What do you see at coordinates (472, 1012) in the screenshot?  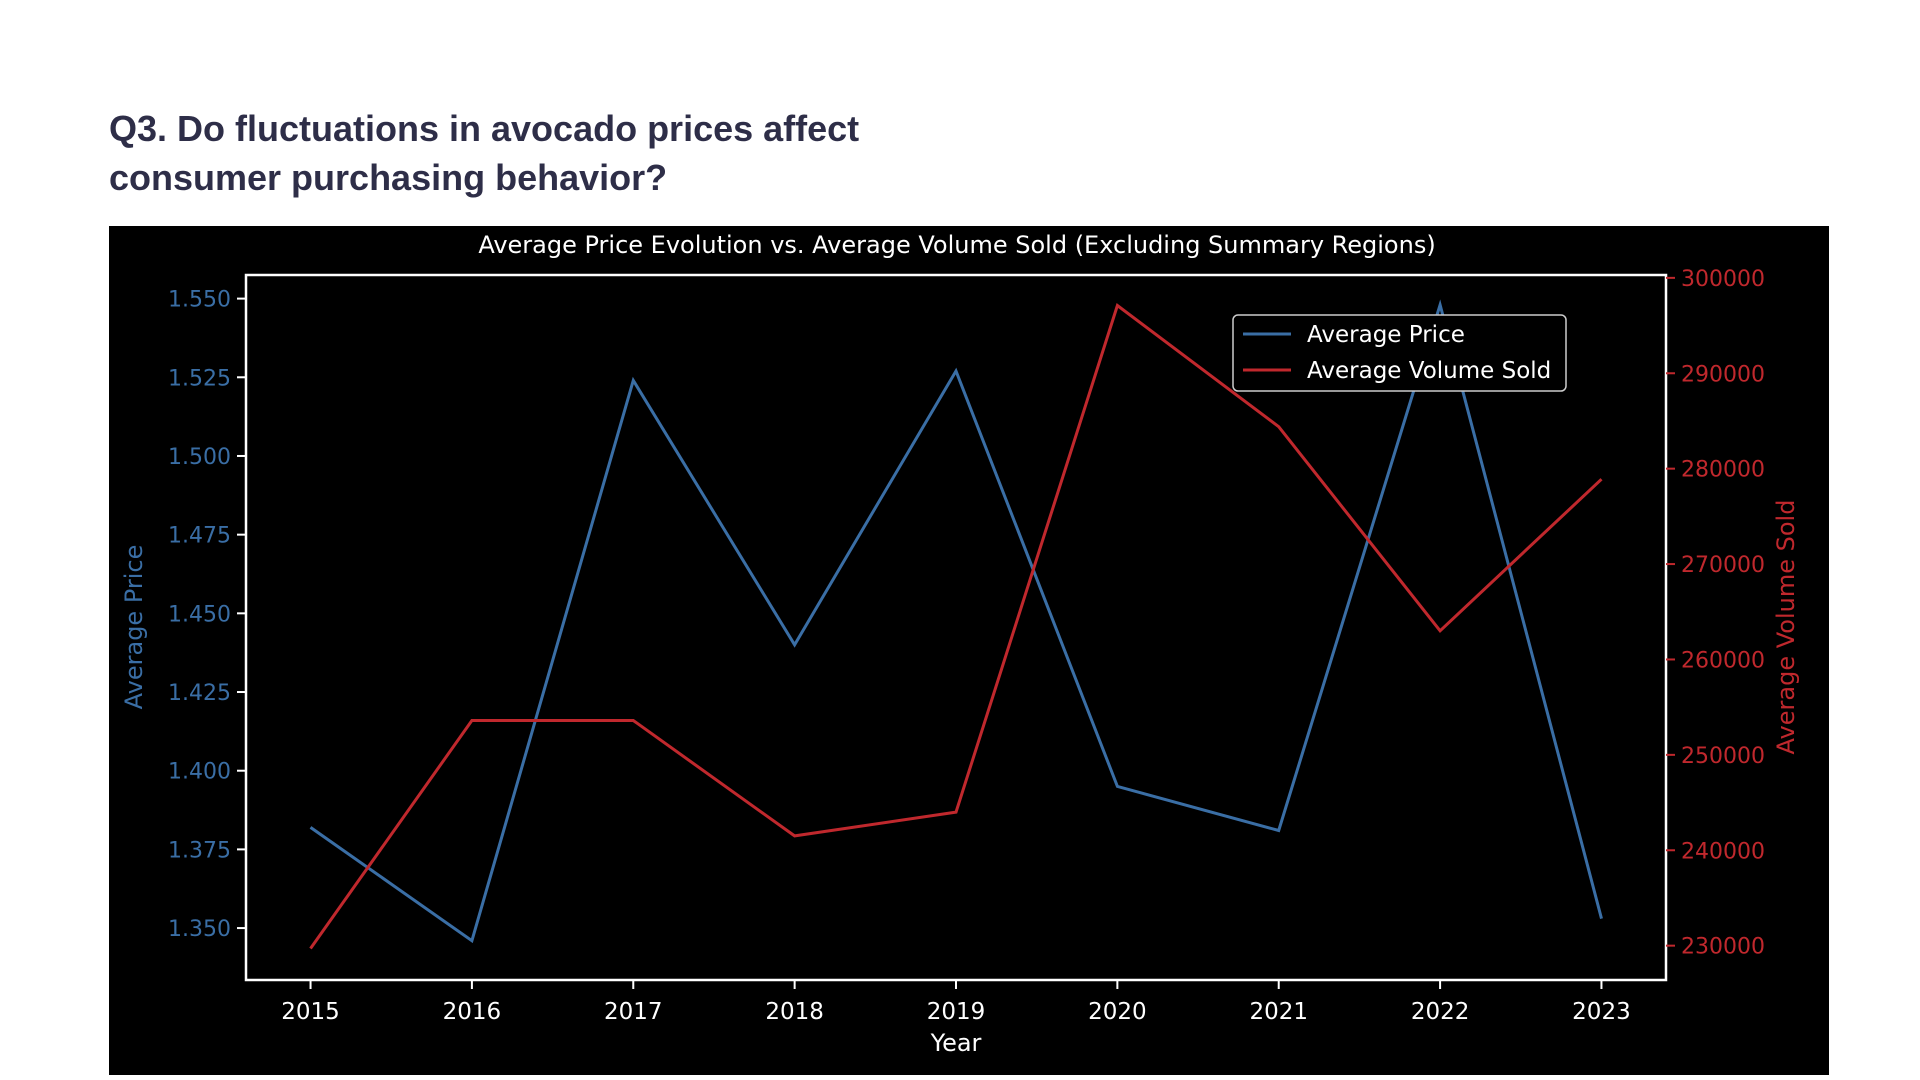 I see `x-tick-label: 2016` at bounding box center [472, 1012].